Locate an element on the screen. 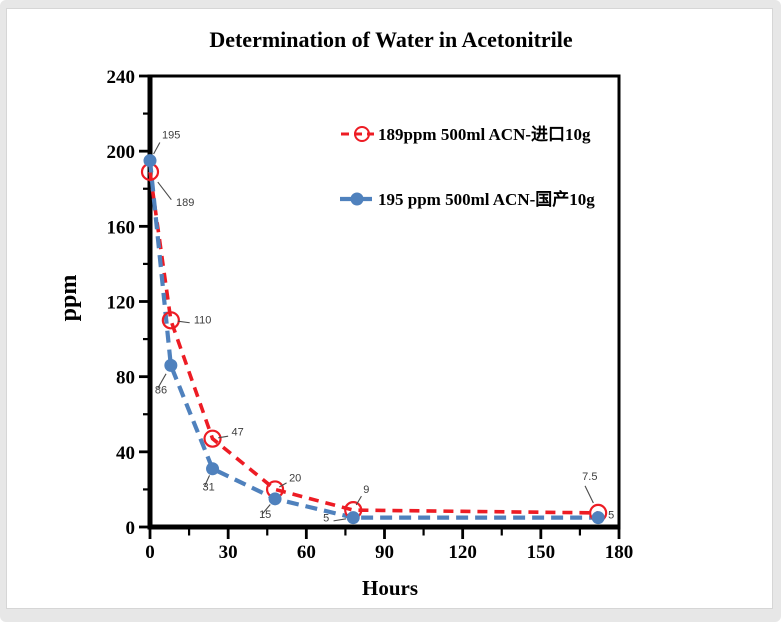 The width and height of the screenshot is (781, 622). data-label: 86 is located at coordinates (161, 390).